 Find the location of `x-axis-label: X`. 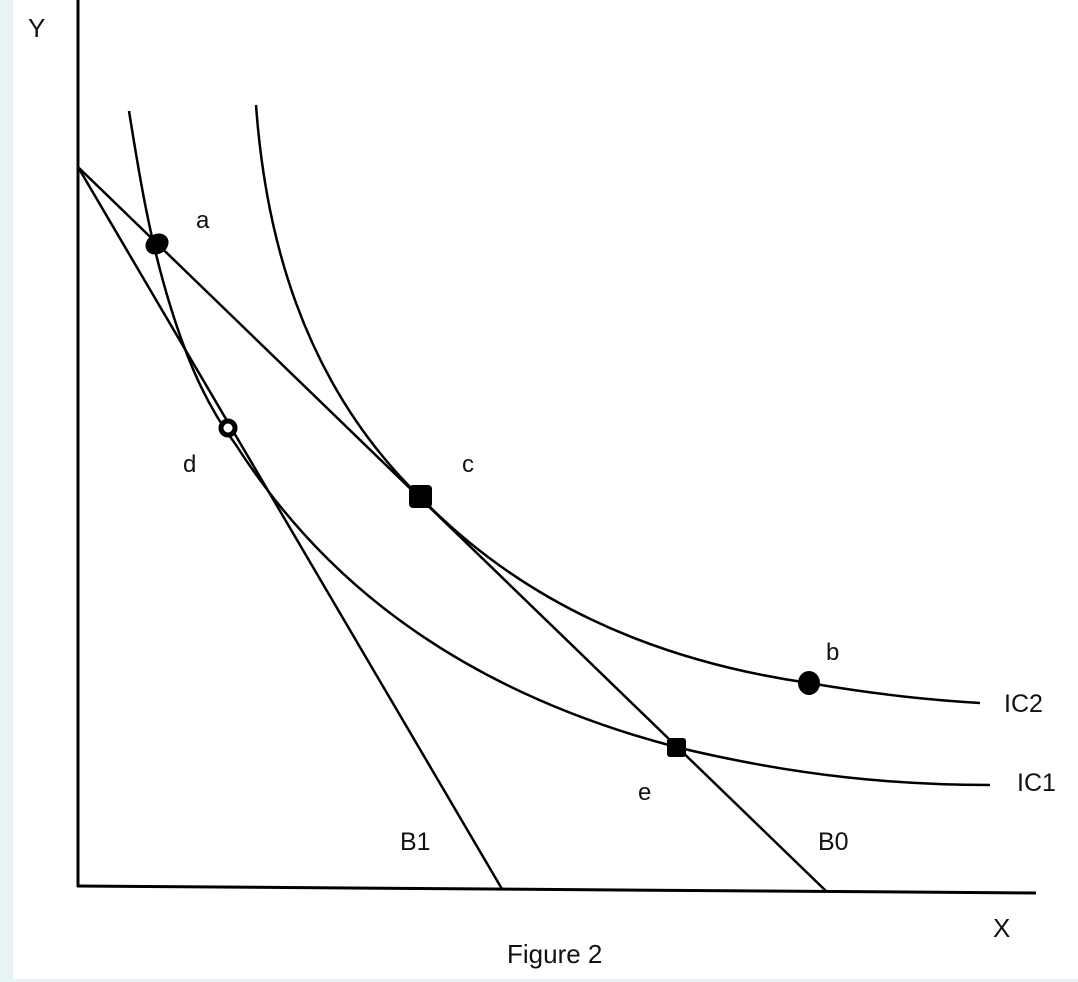

x-axis-label: X is located at coordinates (1001, 928).